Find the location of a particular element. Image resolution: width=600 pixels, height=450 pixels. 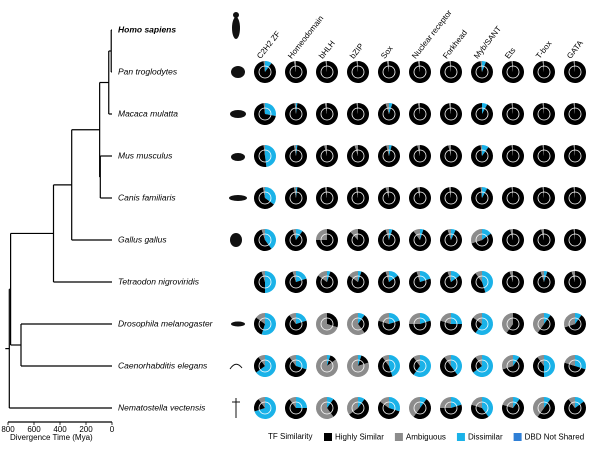

species-label: Homo sapiens is located at coordinates (147, 29).